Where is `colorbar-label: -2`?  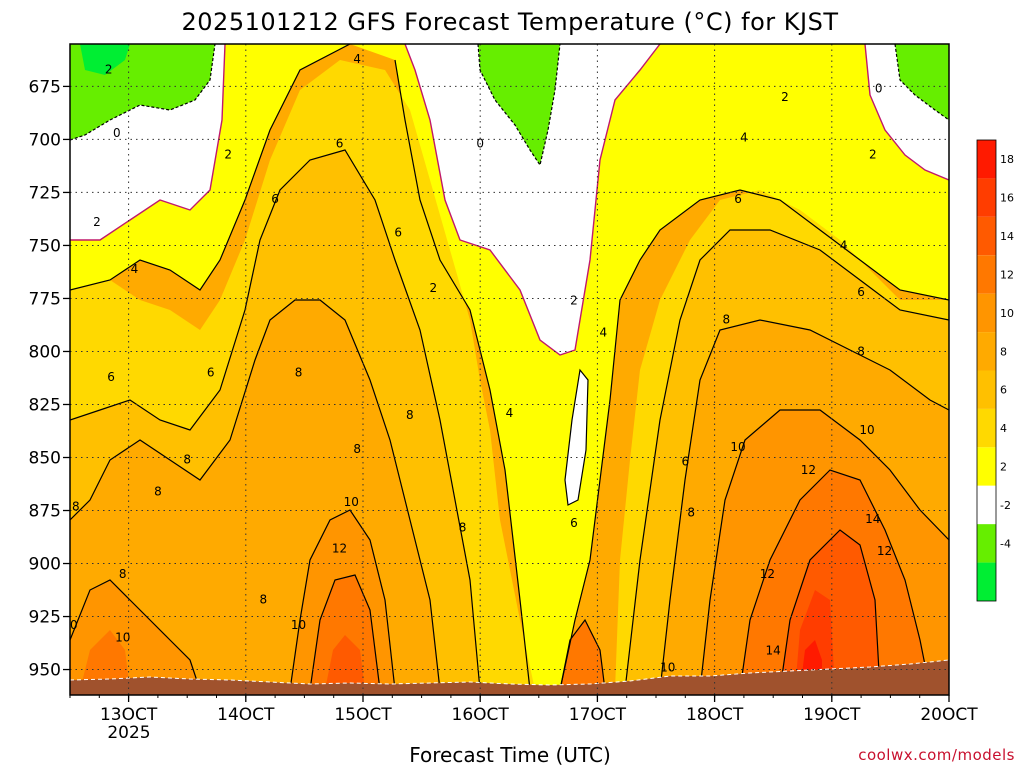 colorbar-label: -2 is located at coordinates (1005, 505).